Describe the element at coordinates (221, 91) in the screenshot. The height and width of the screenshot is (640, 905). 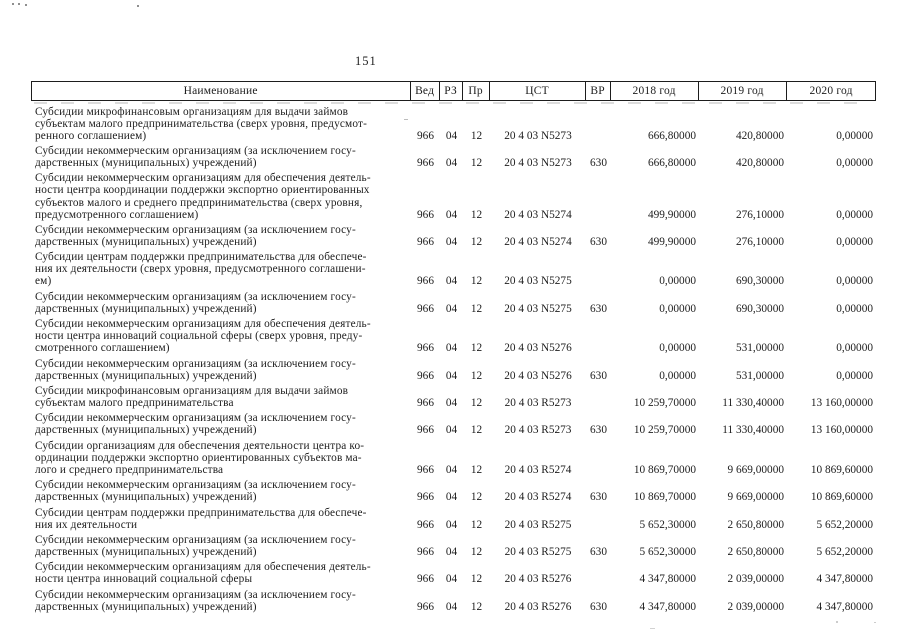
I see `column-header-name: Наименование` at that location.